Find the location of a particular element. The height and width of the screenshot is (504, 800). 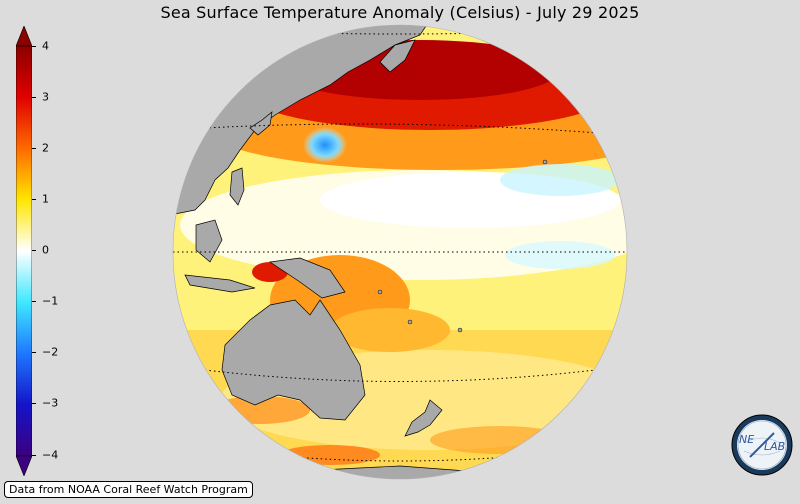

colorbar-tick-label: −2 is located at coordinates (50, 352).